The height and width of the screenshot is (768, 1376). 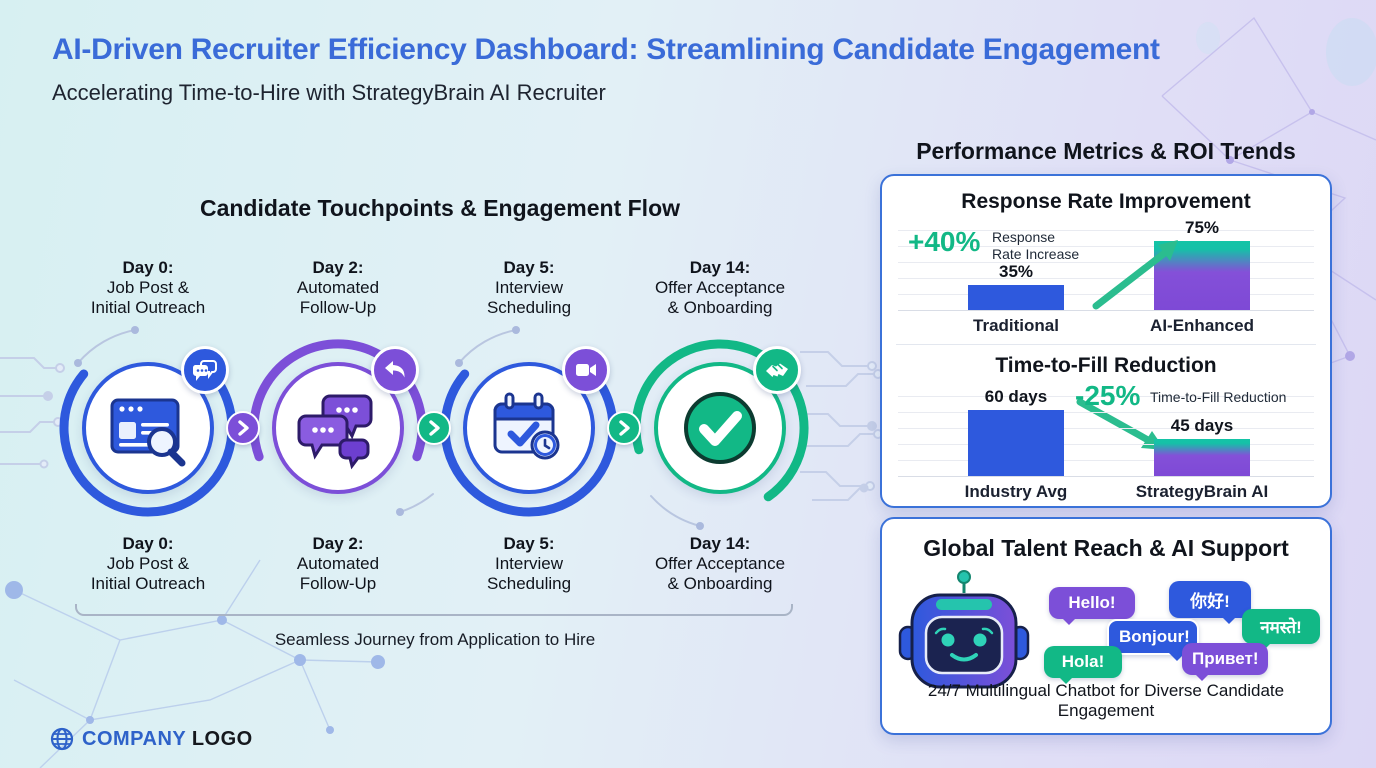 I want to click on brand-primary: COMPANY, so click(x=134, y=738).